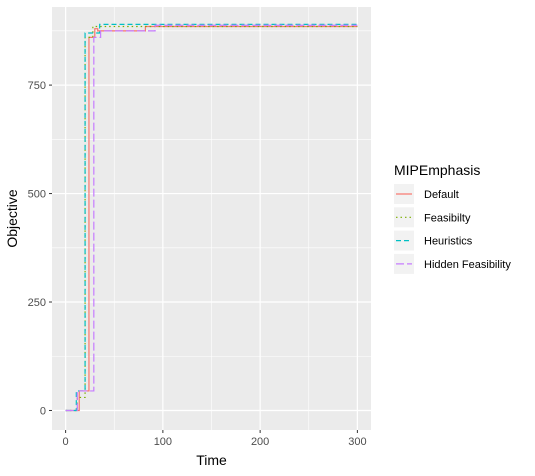 The width and height of the screenshot is (535, 476). I want to click on y-tick-label: 500, so click(37, 195).